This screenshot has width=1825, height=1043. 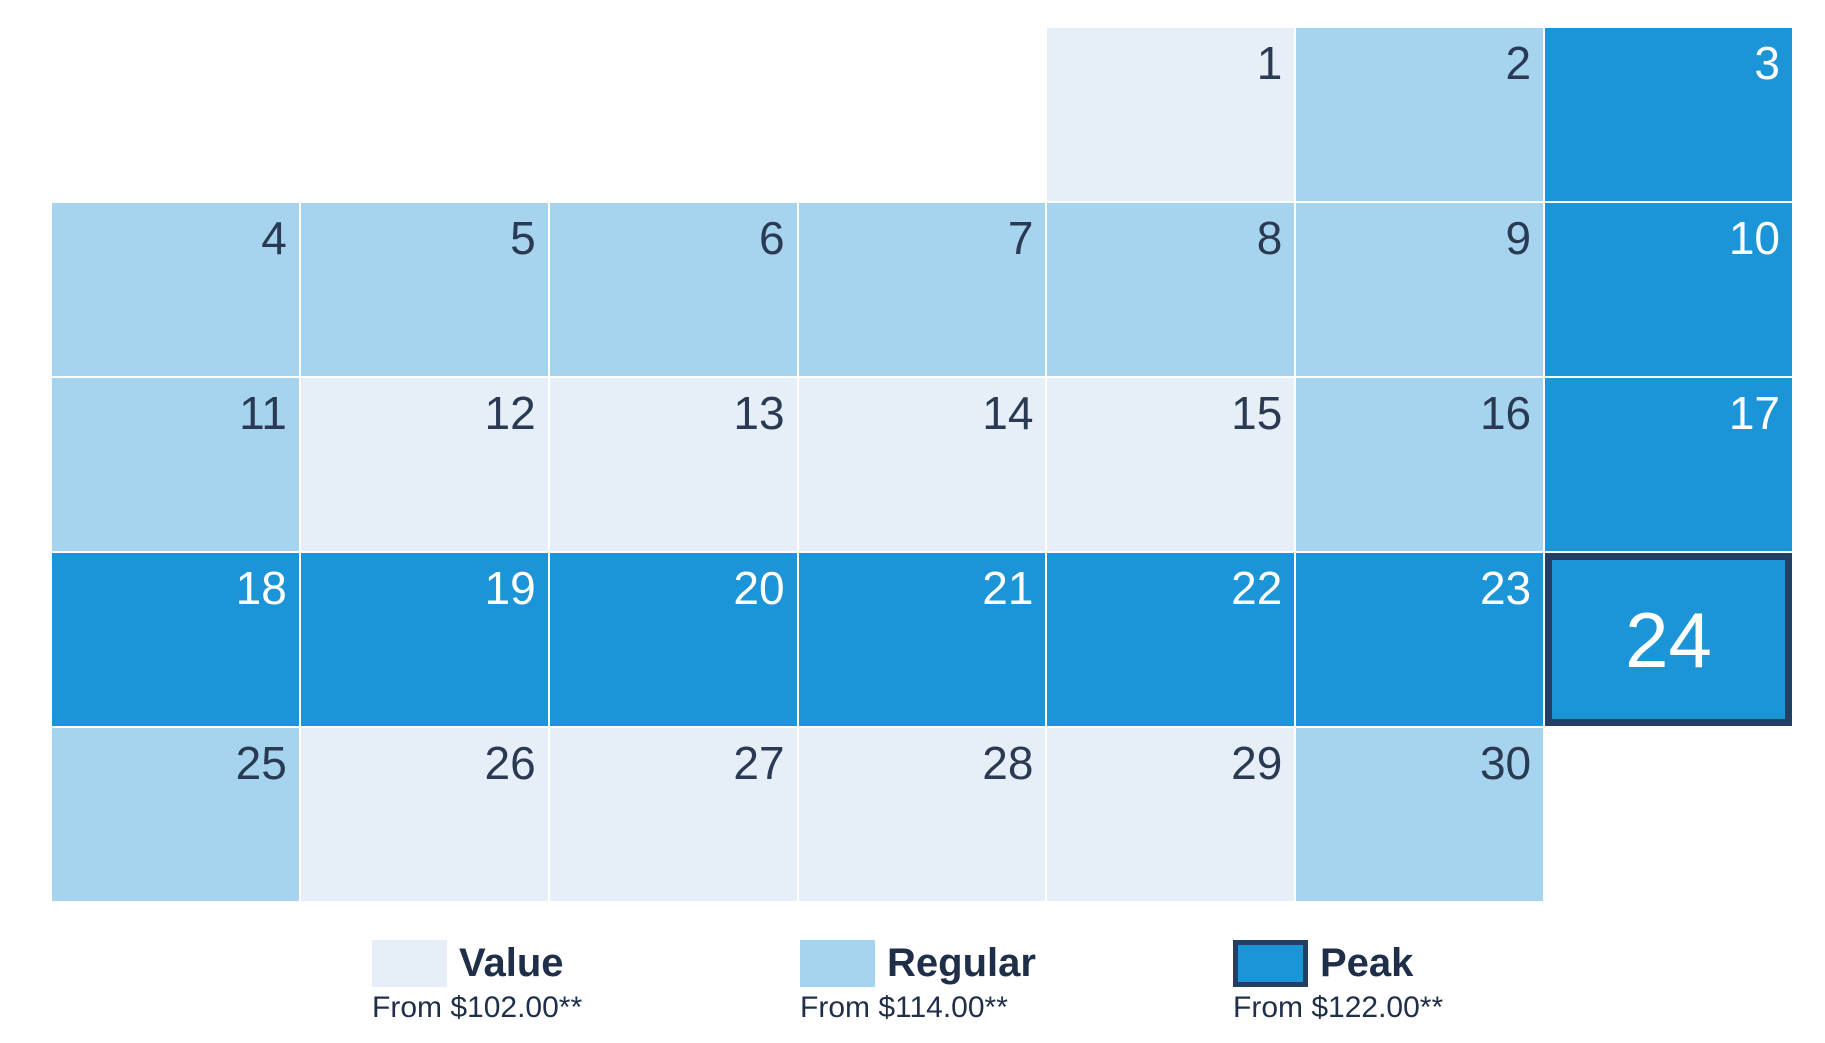 I want to click on calendar-day-10: 10, so click(x=1668, y=289).